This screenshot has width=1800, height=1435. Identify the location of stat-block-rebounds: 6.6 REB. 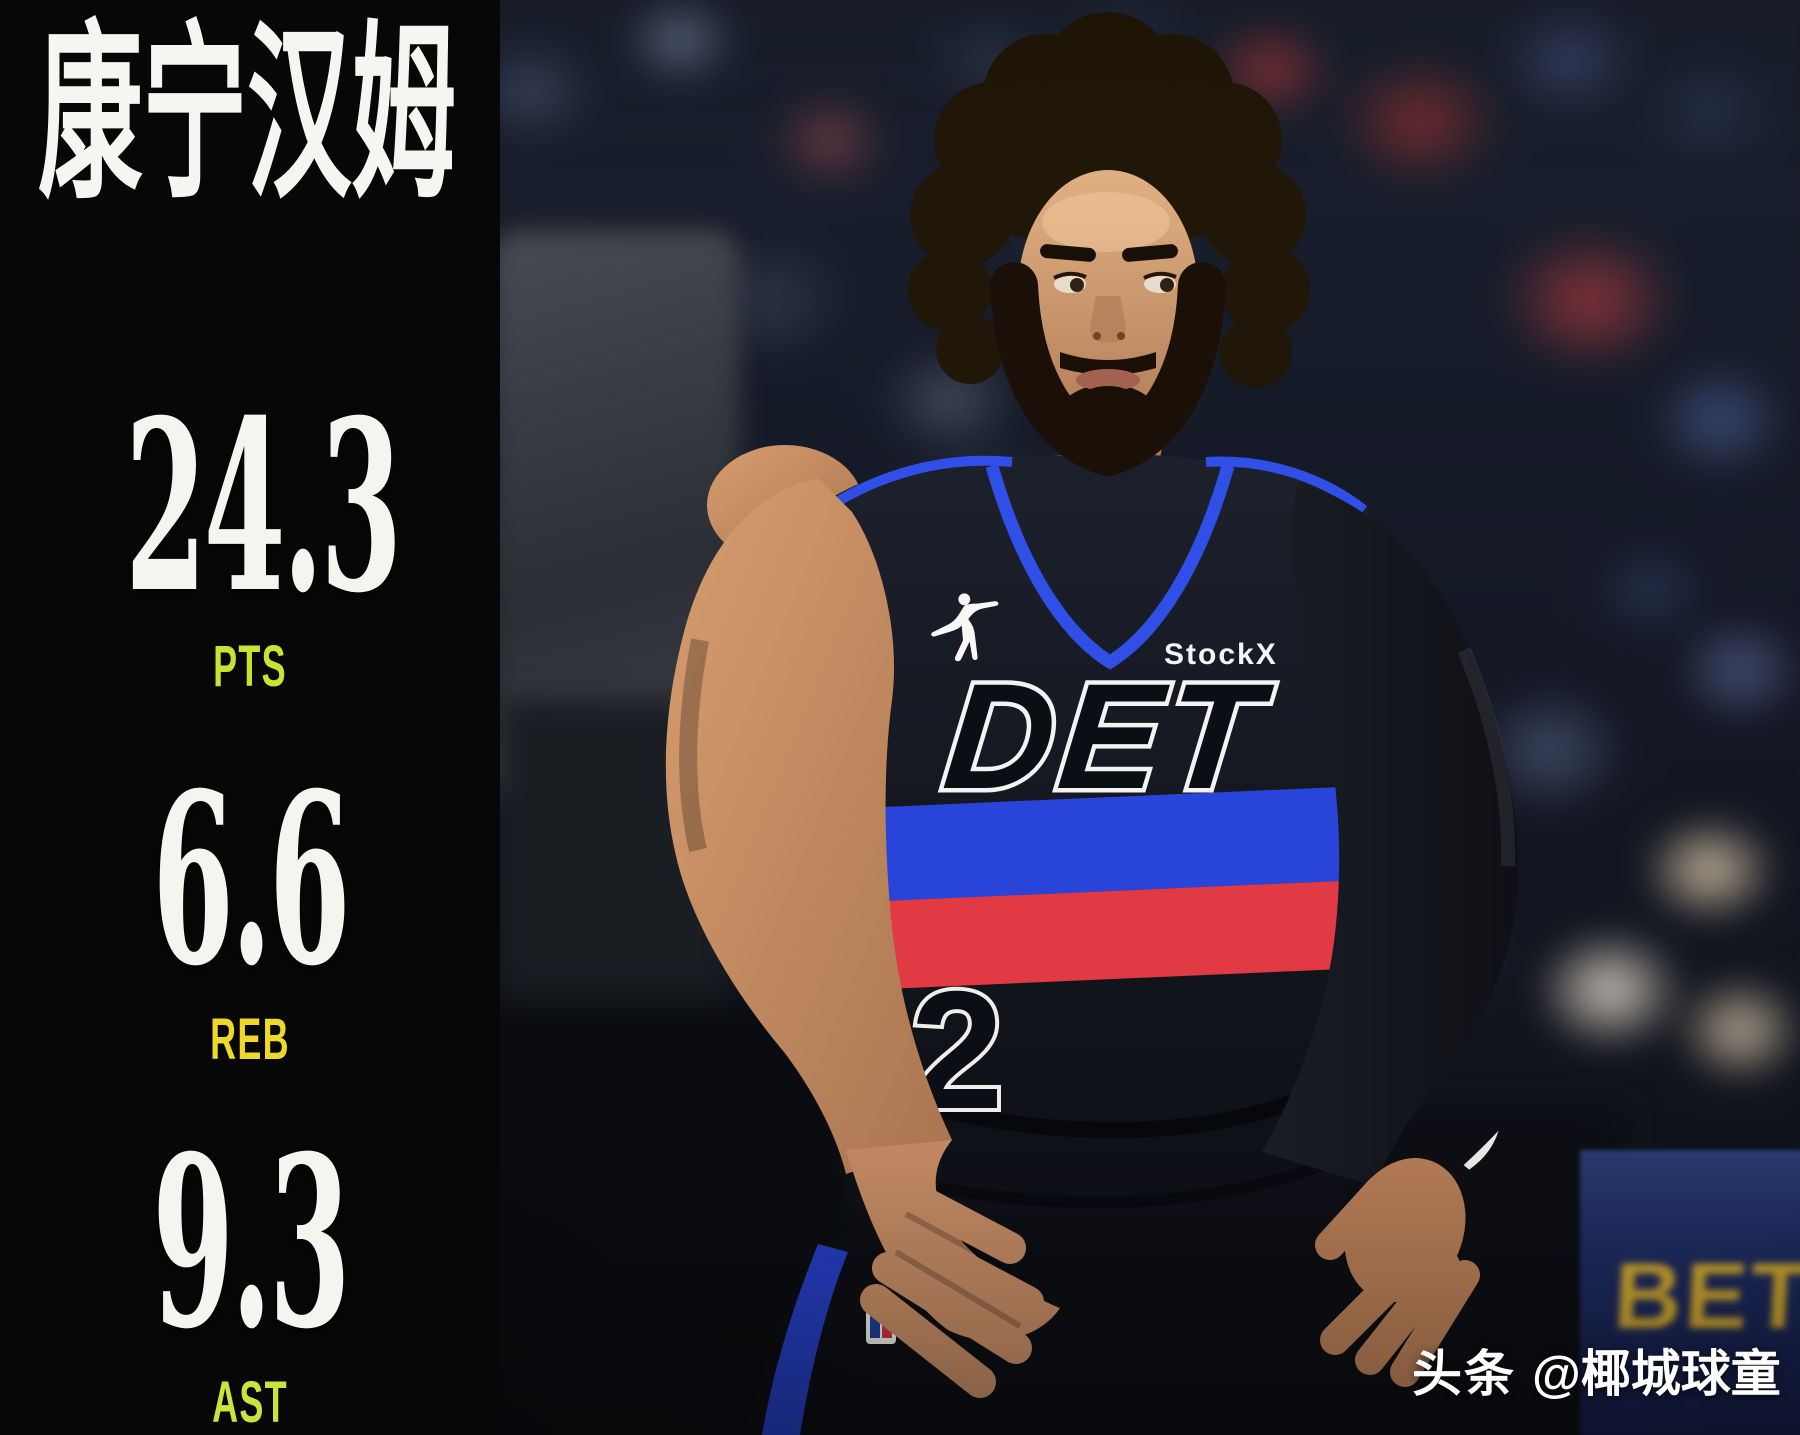
(250, 918).